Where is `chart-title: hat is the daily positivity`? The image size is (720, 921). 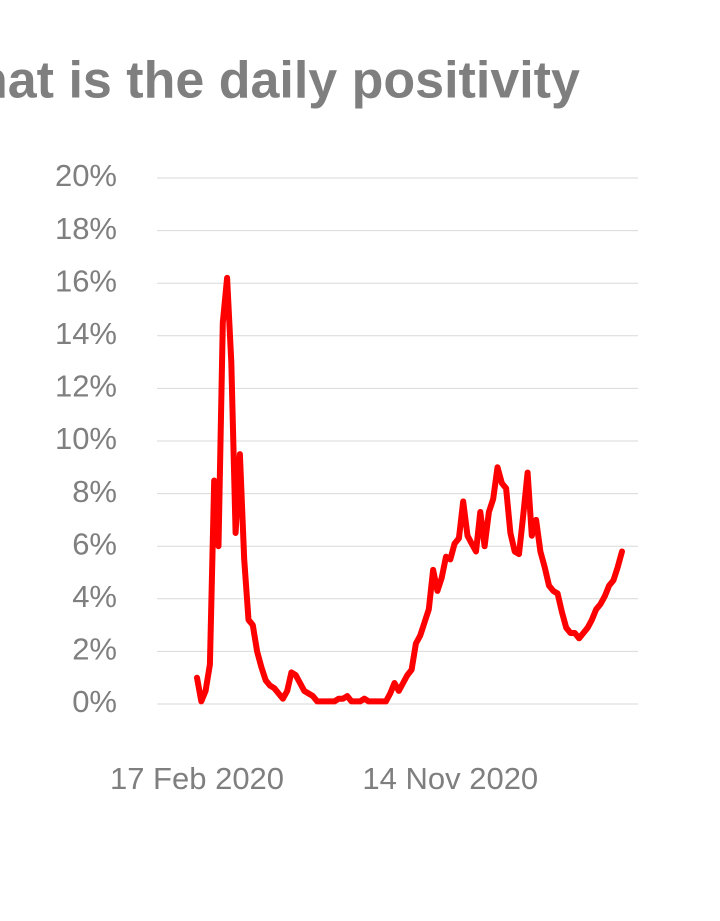 chart-title: hat is the daily positivity is located at coordinates (290, 81).